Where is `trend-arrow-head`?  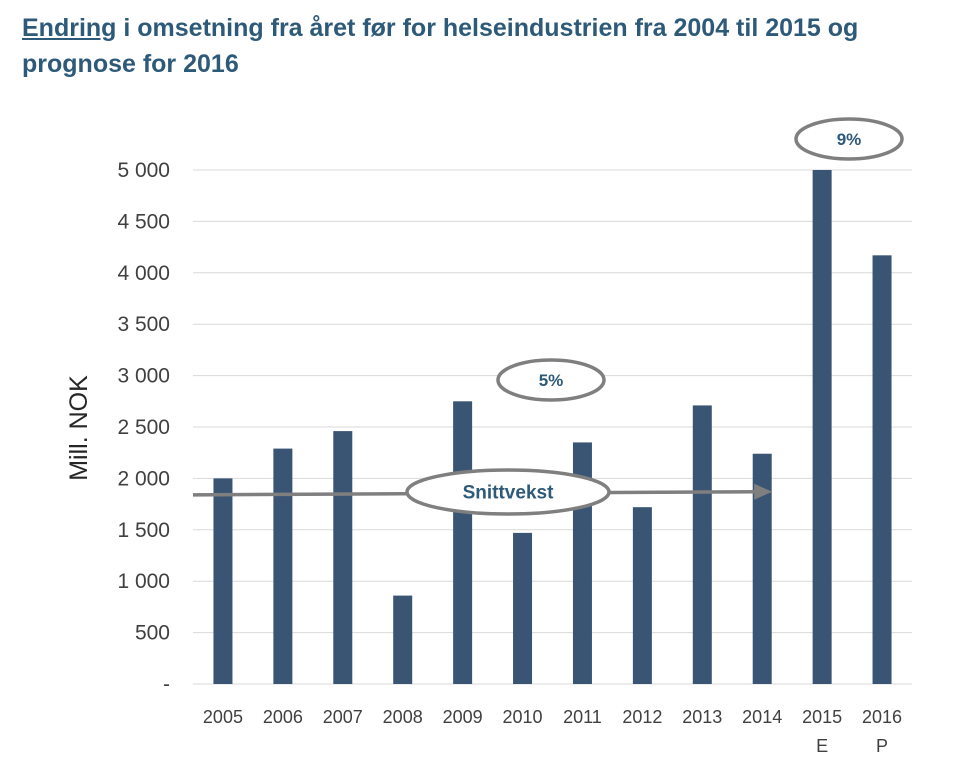
trend-arrow-head is located at coordinates (763, 491).